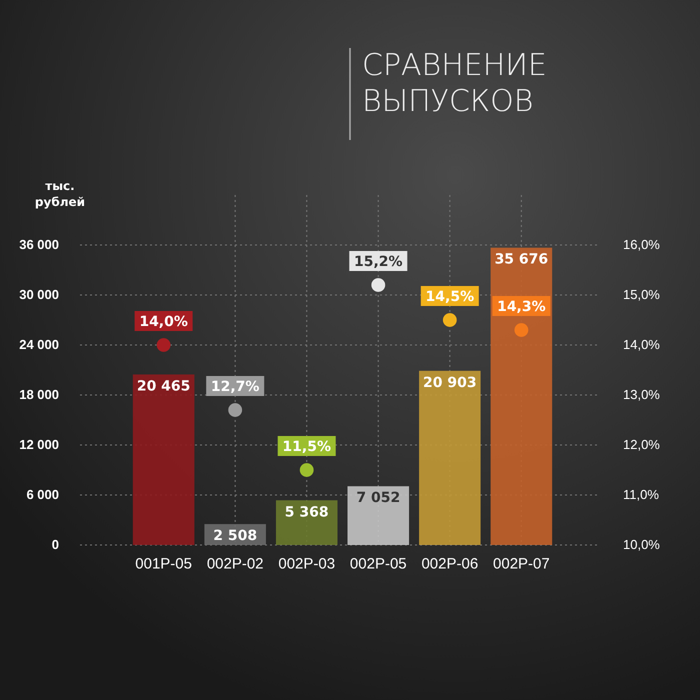 The width and height of the screenshot is (700, 700). What do you see at coordinates (521, 307) in the screenshot?
I see `data-label: 14,3%` at bounding box center [521, 307].